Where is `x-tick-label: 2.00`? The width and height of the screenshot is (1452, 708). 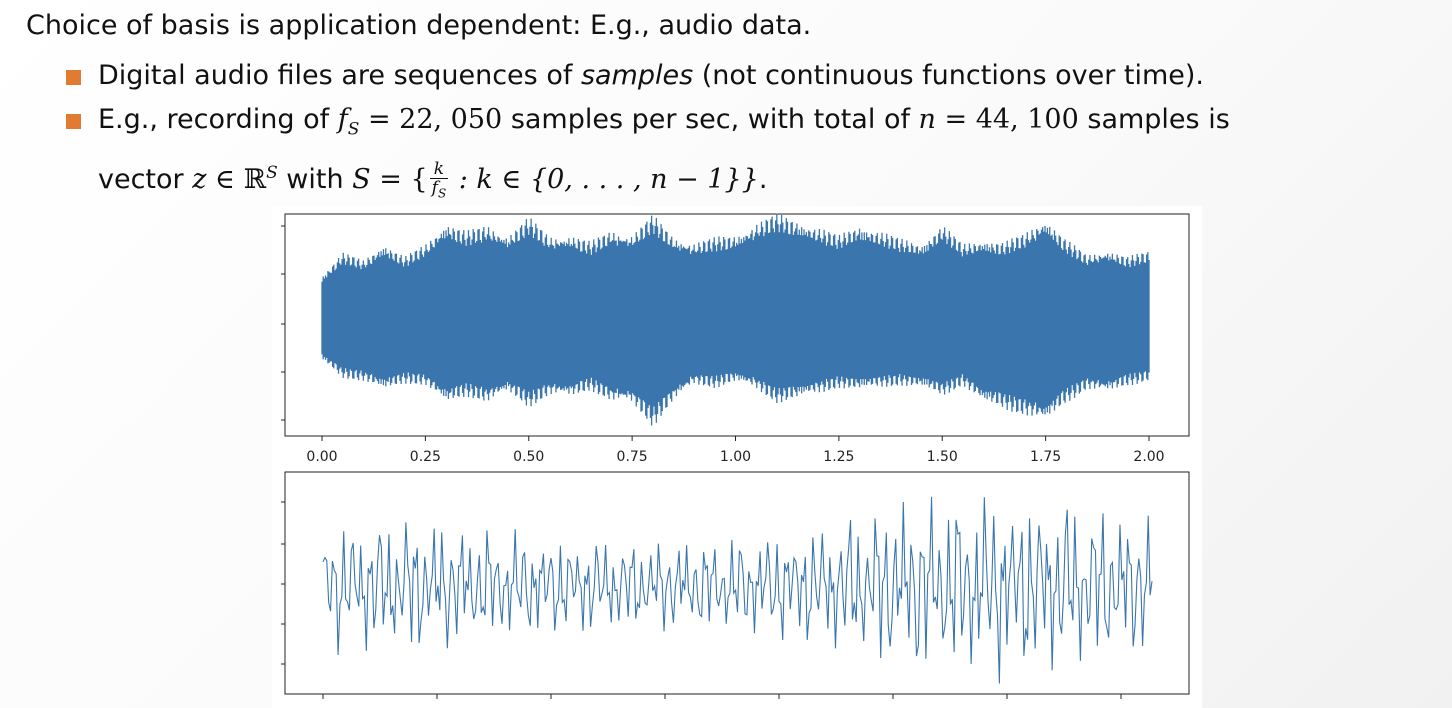
x-tick-label: 2.00 is located at coordinates (1148, 457).